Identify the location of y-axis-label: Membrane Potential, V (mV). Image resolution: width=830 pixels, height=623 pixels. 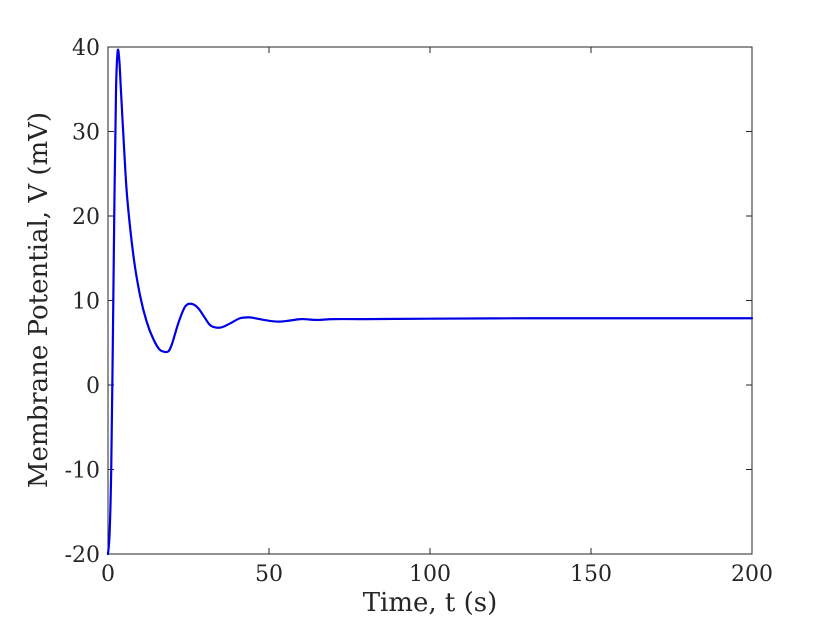
(39, 300).